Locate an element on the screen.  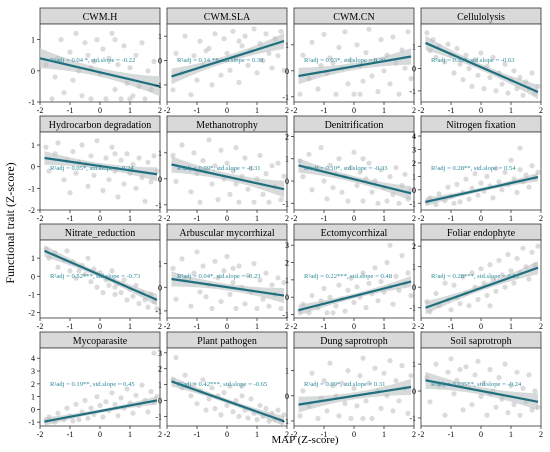
x-axis-title: MAP (Z-score) is located at coordinates (304, 440).